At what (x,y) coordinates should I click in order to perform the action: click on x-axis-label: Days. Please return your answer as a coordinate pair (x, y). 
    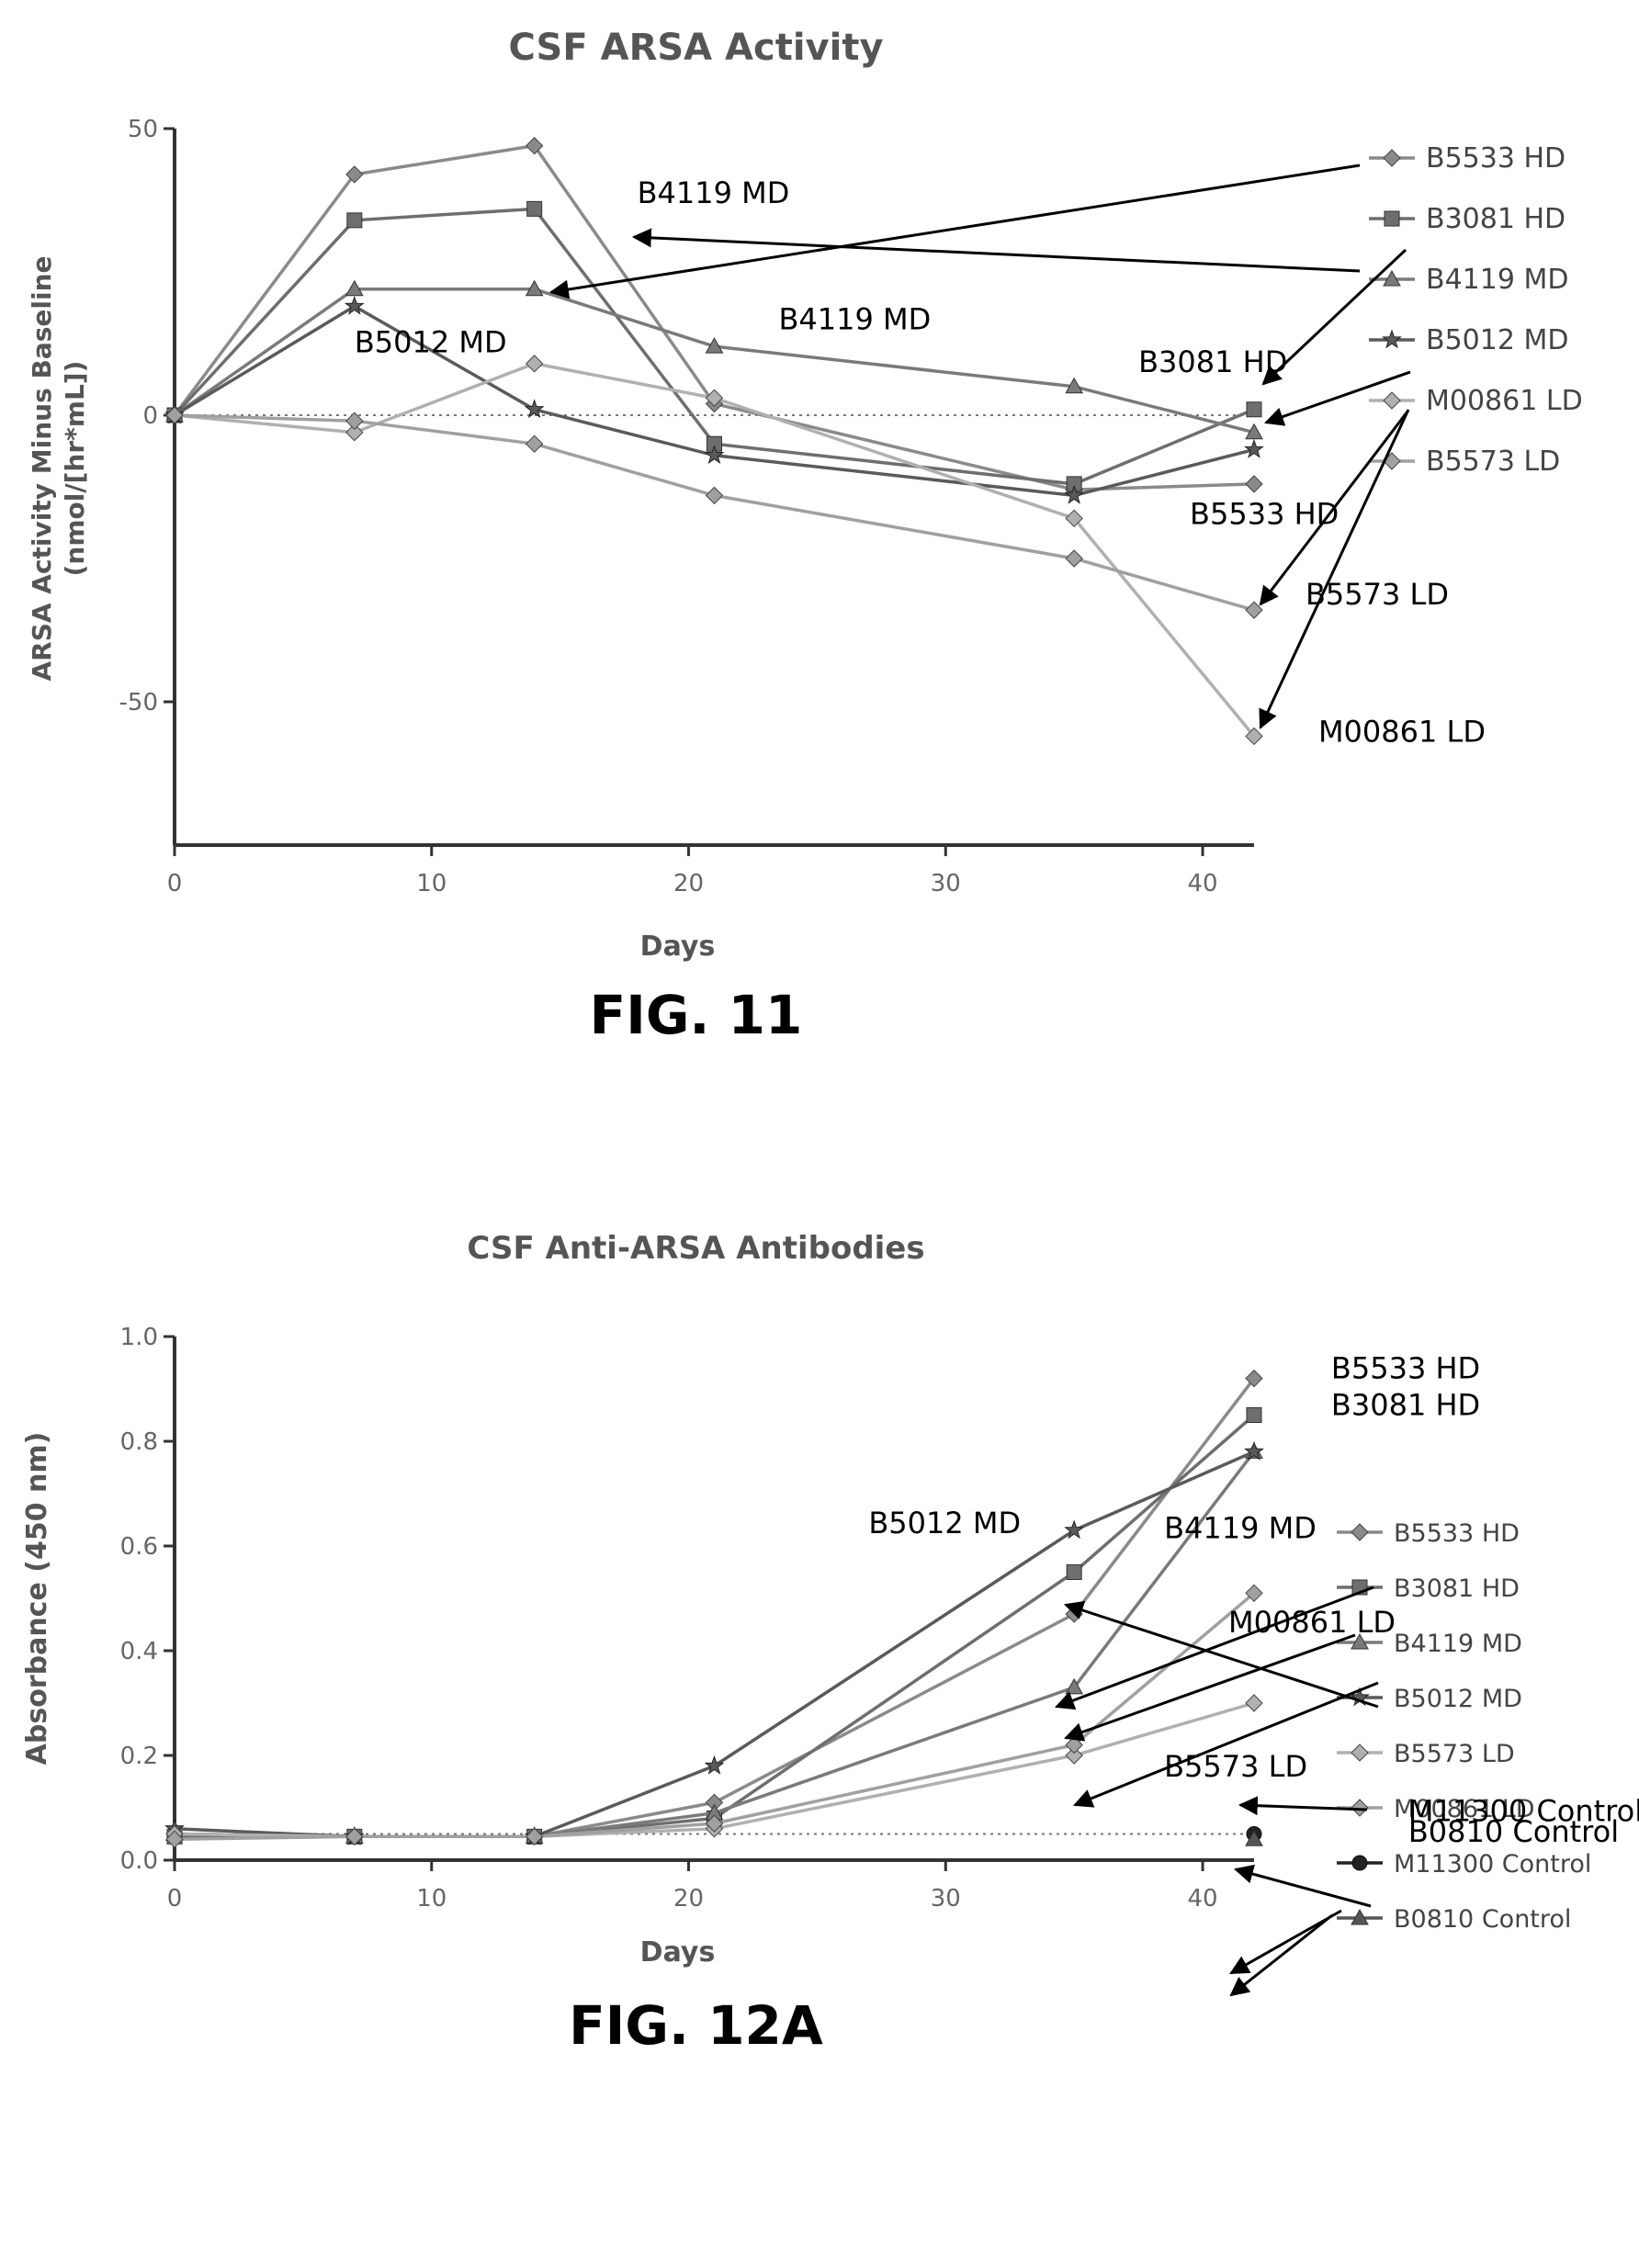
    Looking at the image, I should click on (678, 947).